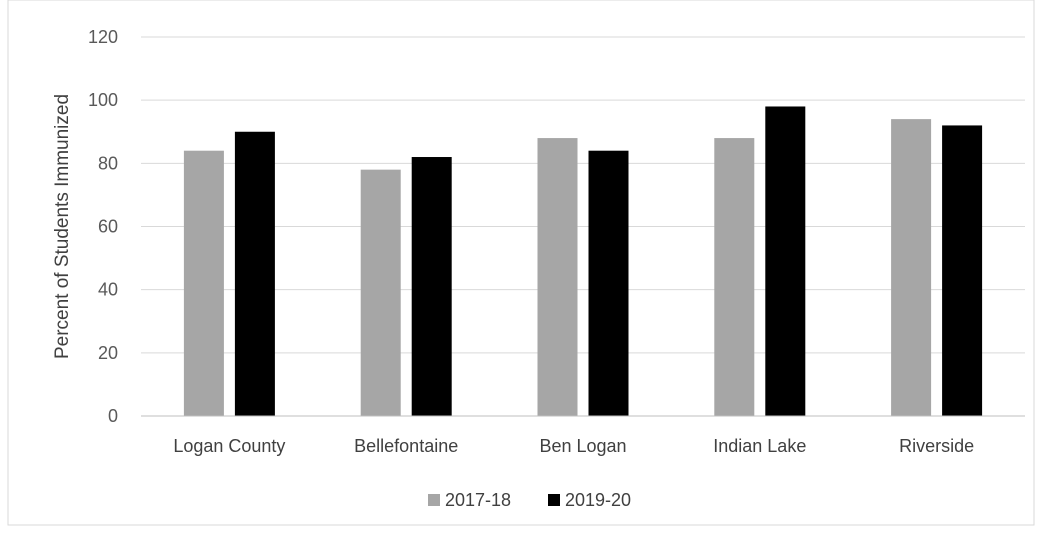 The height and width of the screenshot is (535, 1042). I want to click on x-tick-label: Bellefontaine, so click(406, 446).